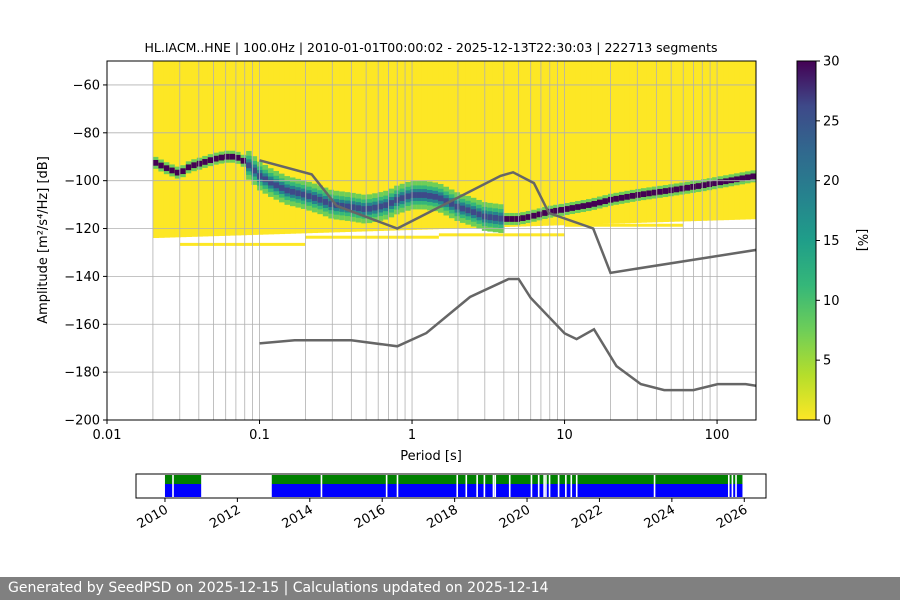 The height and width of the screenshot is (600, 900). What do you see at coordinates (153, 517) in the screenshot?
I see `year-tick-label: 2010` at bounding box center [153, 517].